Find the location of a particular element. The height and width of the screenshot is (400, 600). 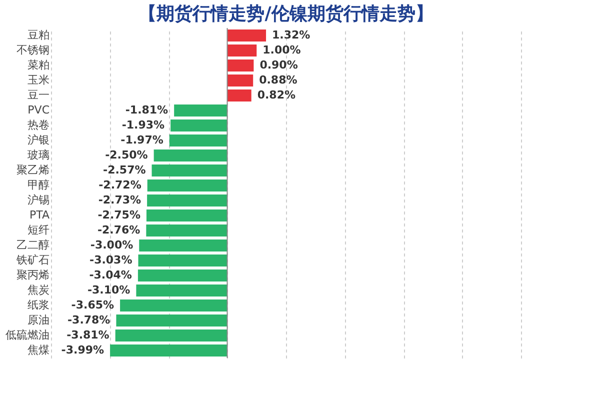

y-tick-label: 豆粕 is located at coordinates (39, 35).